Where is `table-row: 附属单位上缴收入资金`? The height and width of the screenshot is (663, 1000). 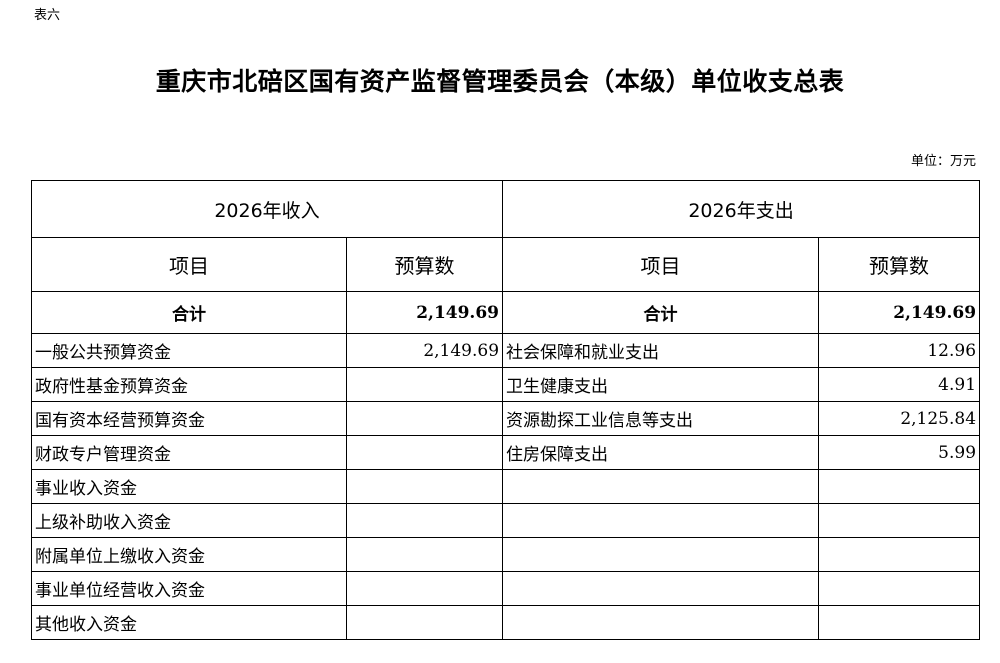 table-row: 附属单位上缴收入资金 is located at coordinates (506, 554).